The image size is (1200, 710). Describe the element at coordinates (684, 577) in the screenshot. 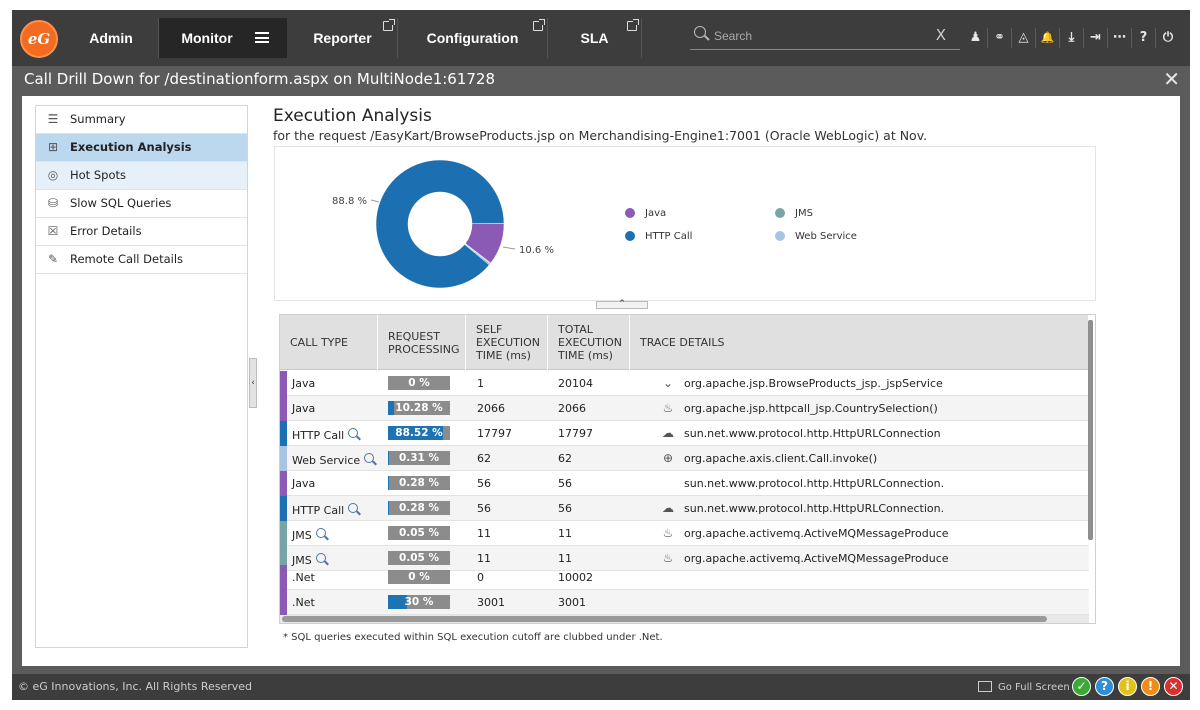

I see `table-row: .Net 0 % 0 10002` at that location.